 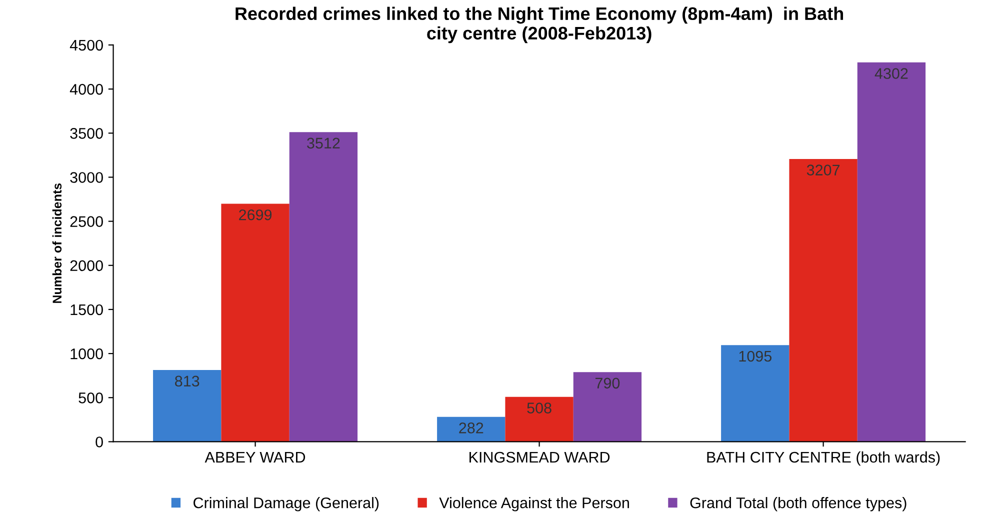 What do you see at coordinates (99, 442) in the screenshot?
I see `y-tick-label: 0` at bounding box center [99, 442].